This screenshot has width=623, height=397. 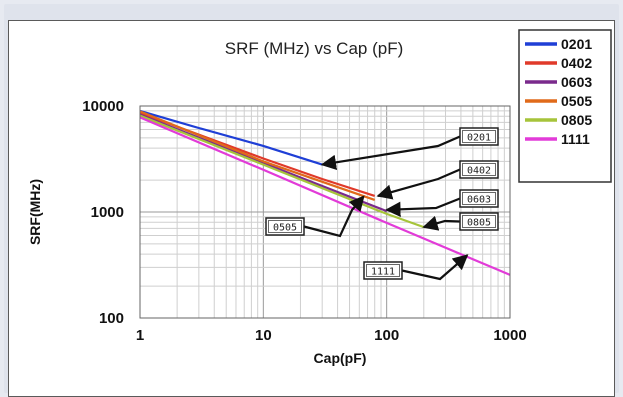 What do you see at coordinates (107, 212) in the screenshot?
I see `y-tick-label: 1000` at bounding box center [107, 212].